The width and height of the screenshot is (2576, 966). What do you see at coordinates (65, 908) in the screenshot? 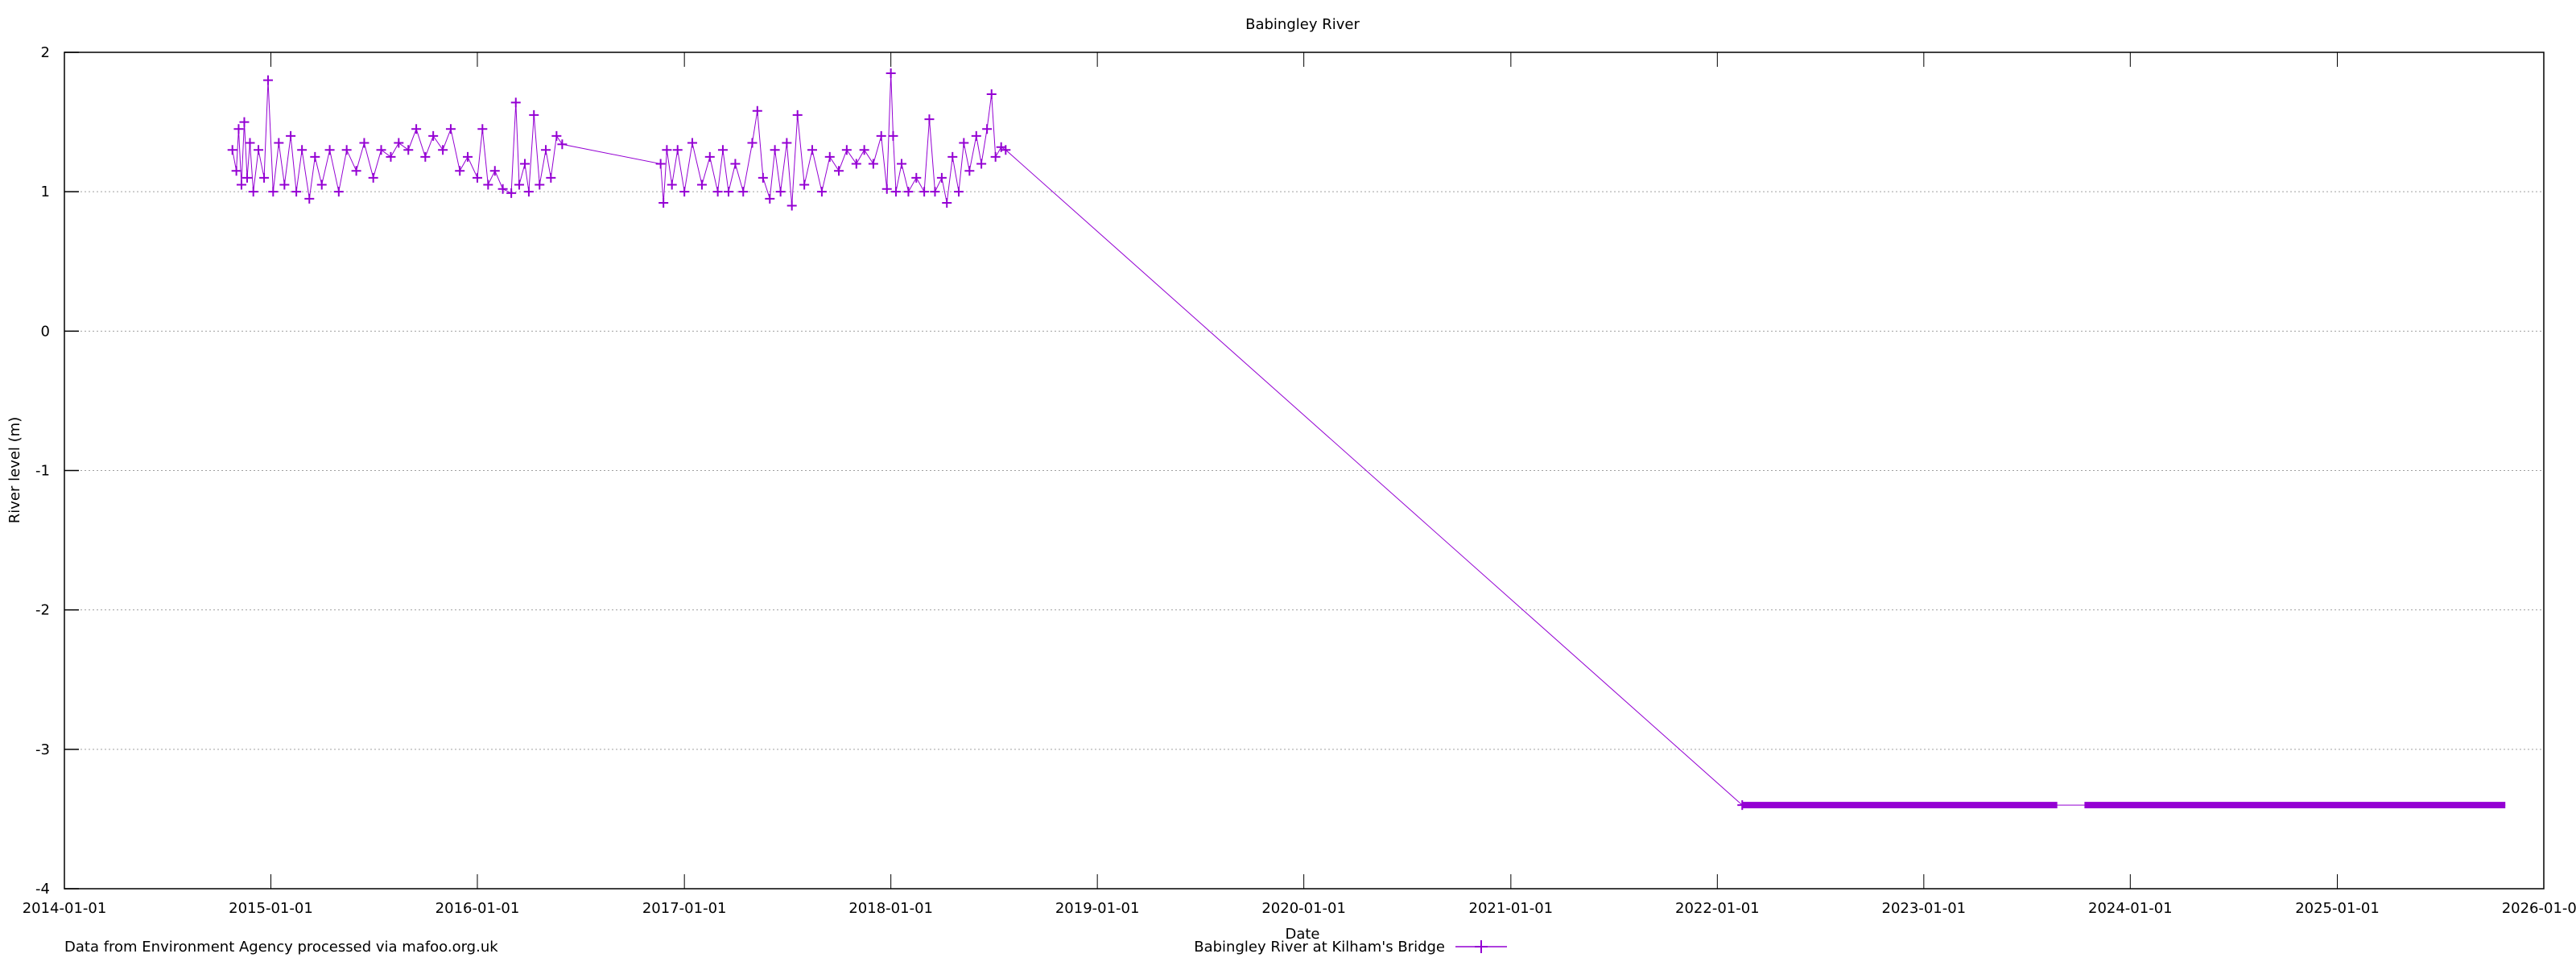
I see `x-tick-label: 2014-01-01` at bounding box center [65, 908].